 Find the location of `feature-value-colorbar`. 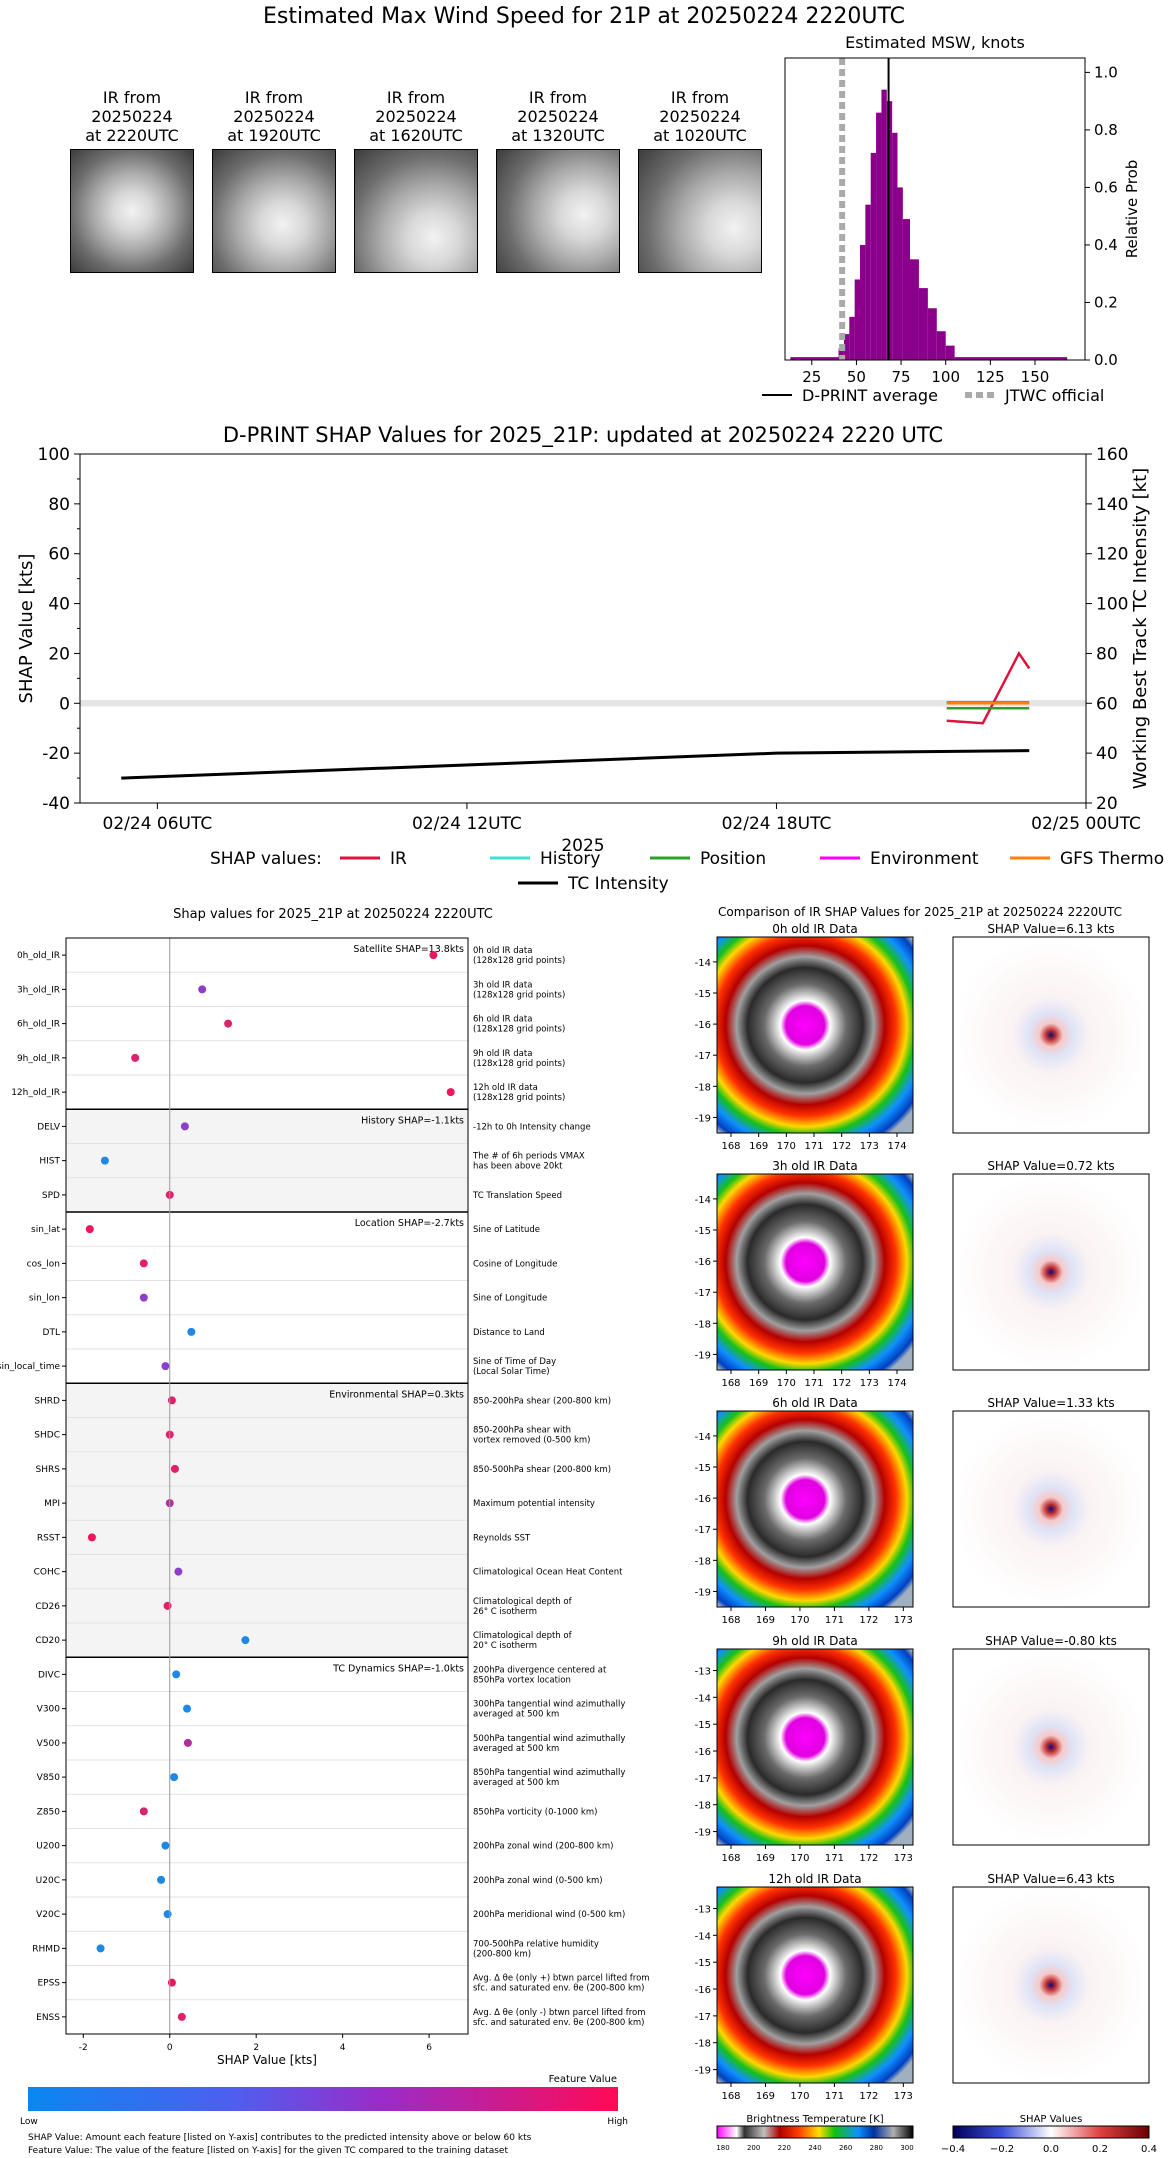

feature-value-colorbar is located at coordinates (323, 2099).